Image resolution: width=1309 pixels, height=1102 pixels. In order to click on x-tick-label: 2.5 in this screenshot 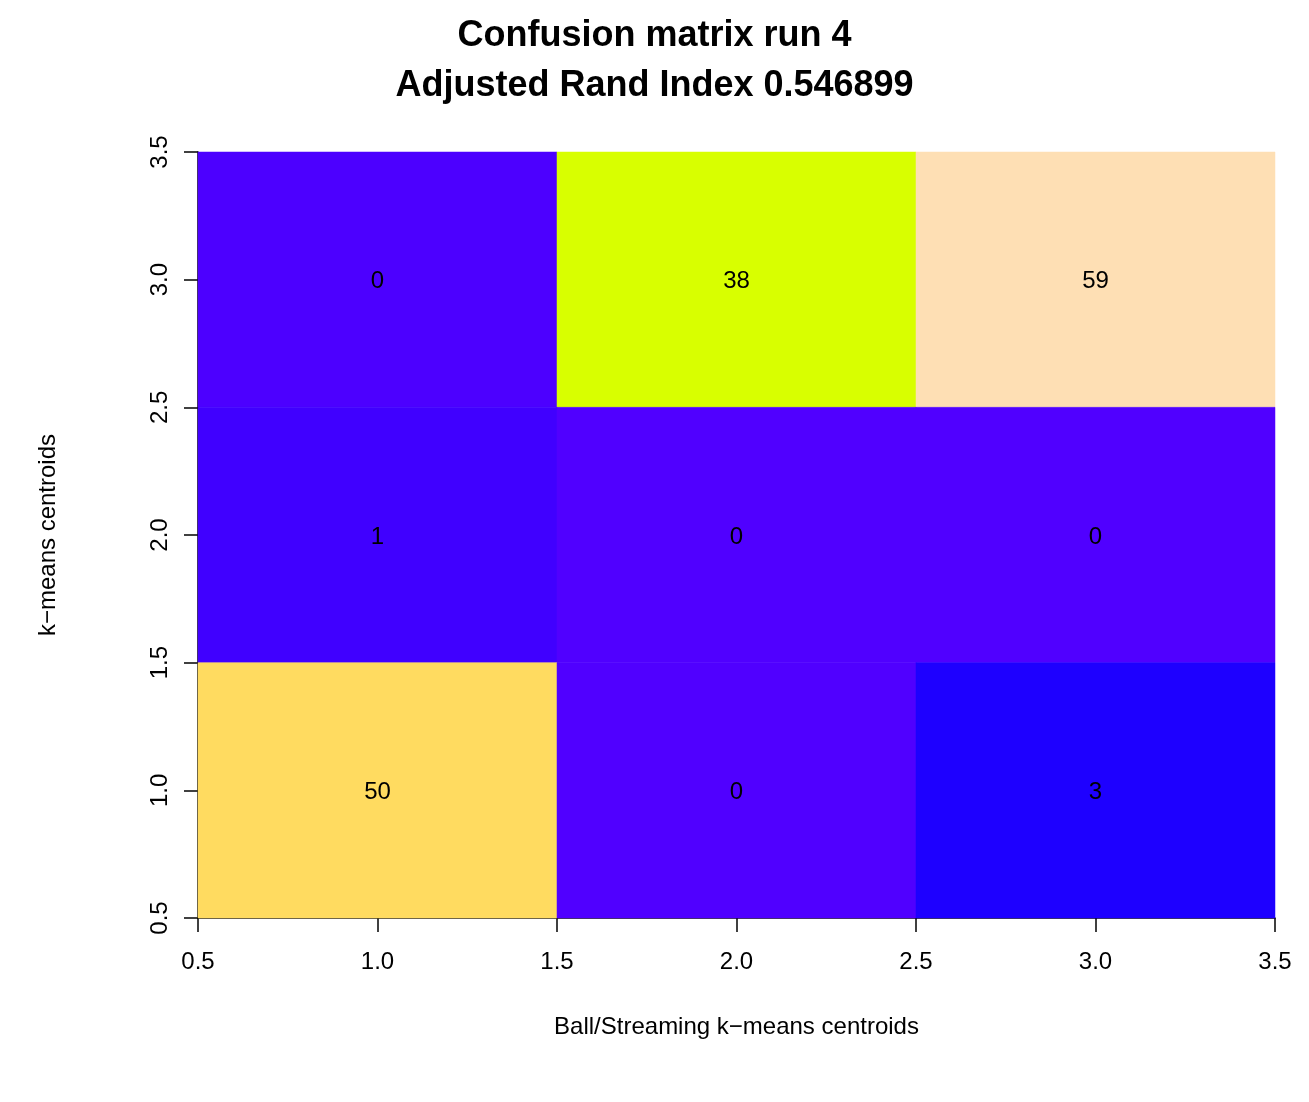, I will do `click(916, 960)`.